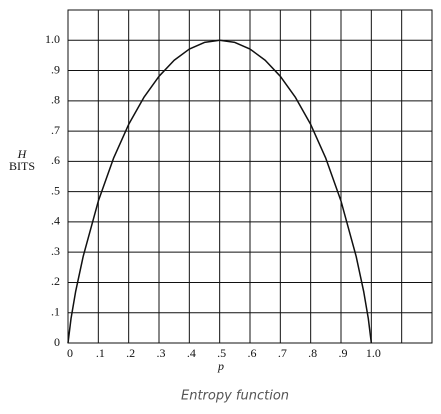 Image resolution: width=441 pixels, height=414 pixels. What do you see at coordinates (22, 166) in the screenshot?
I see `y-axis-unit: BITS` at bounding box center [22, 166].